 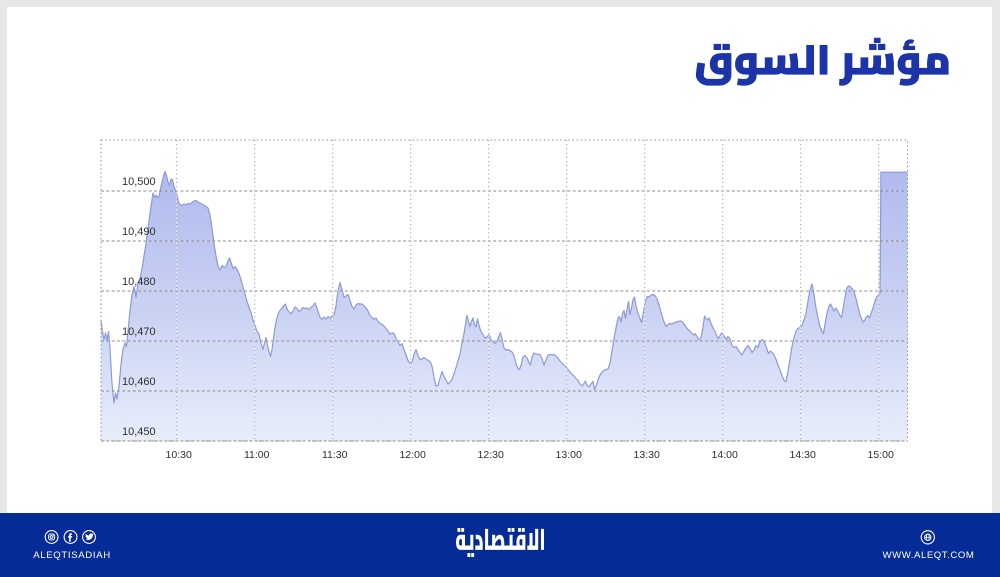 I want to click on svg-text: ALEQTISADIAH, so click(x=72, y=555).